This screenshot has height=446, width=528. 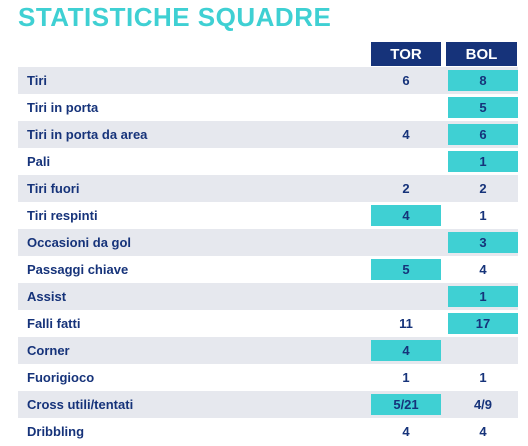 What do you see at coordinates (53, 188) in the screenshot?
I see `stat-label: Tiri fuori` at bounding box center [53, 188].